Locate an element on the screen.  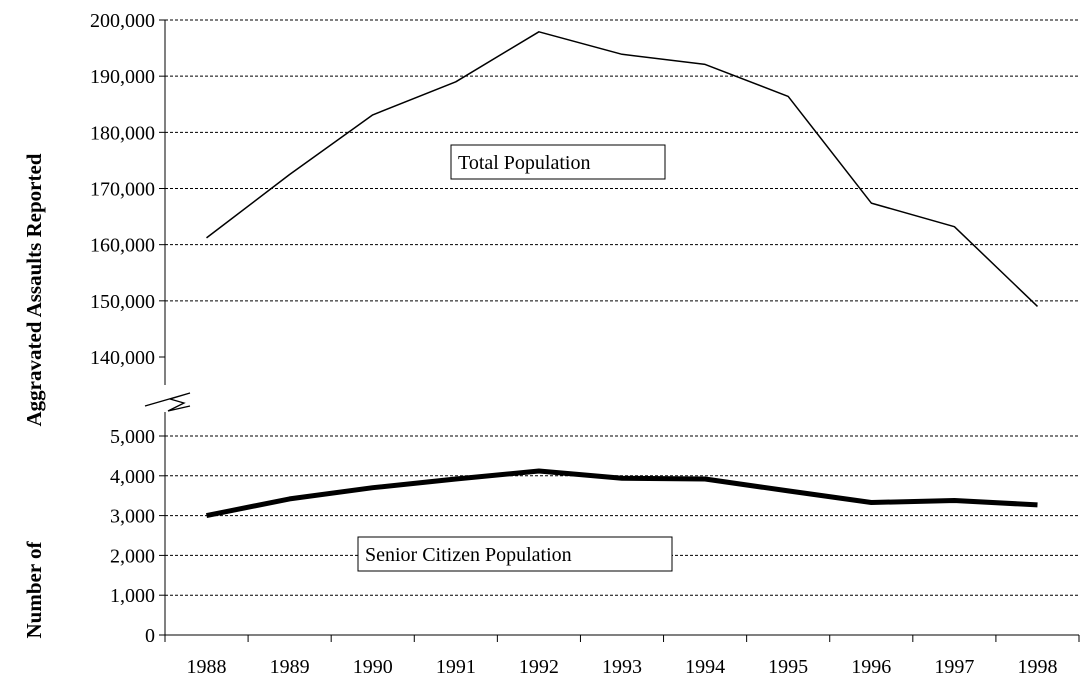
y-tick-label: 0 is located at coordinates (150, 636).